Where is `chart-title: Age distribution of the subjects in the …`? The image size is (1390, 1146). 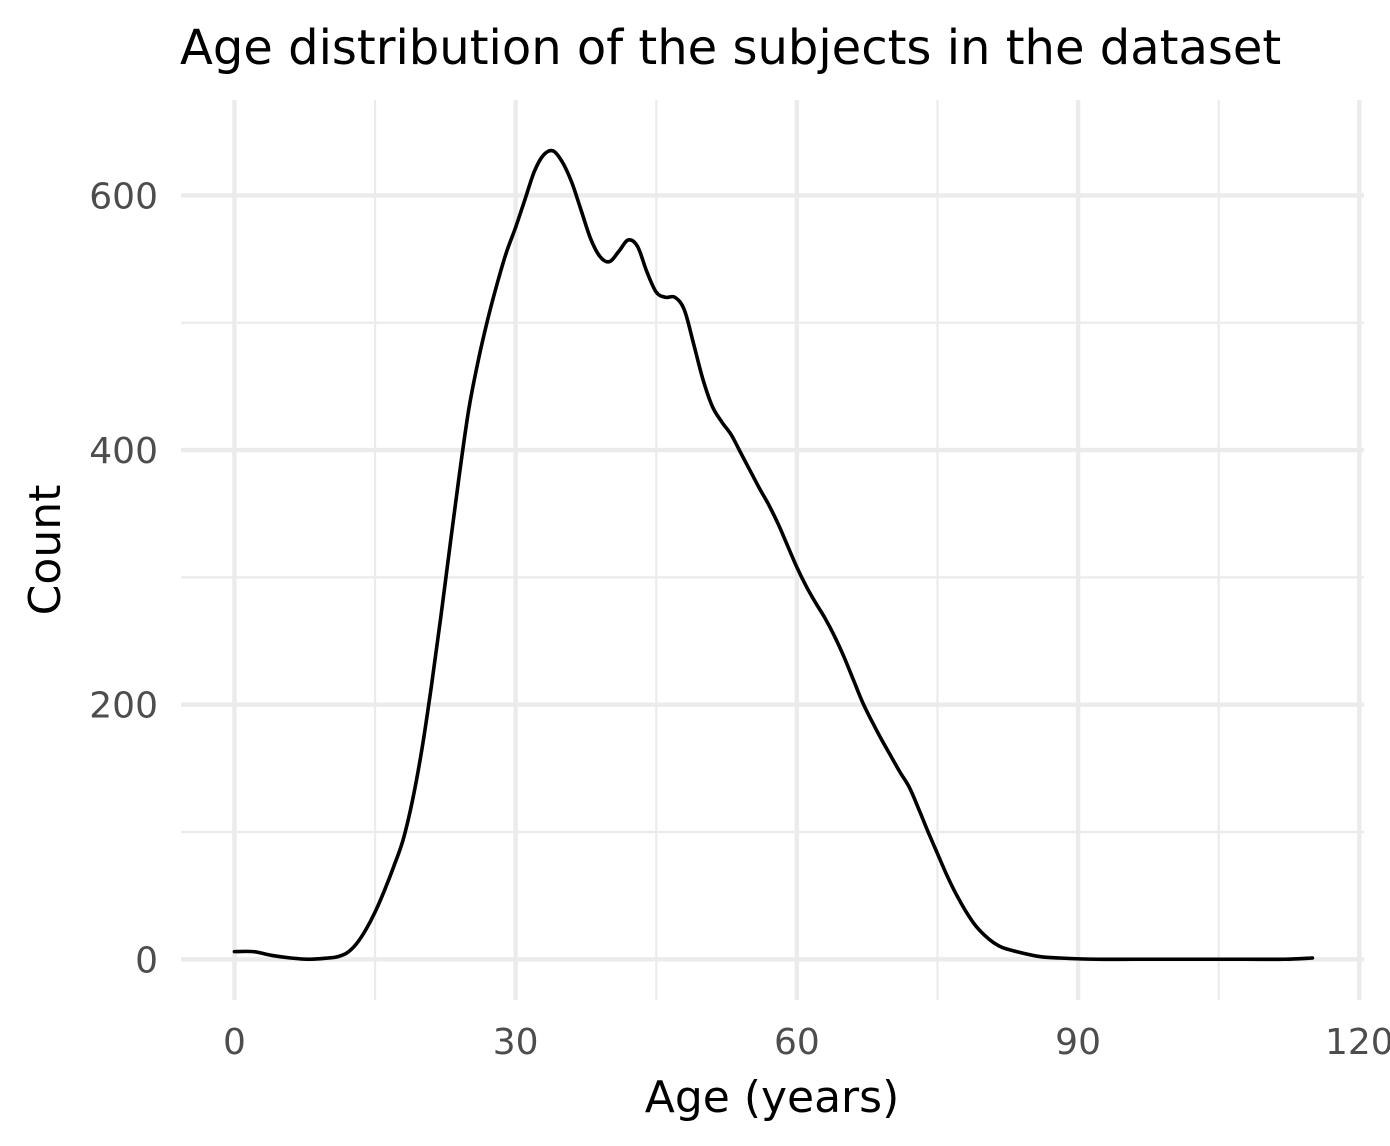
chart-title: Age distribution of the subjects in the … is located at coordinates (730, 48).